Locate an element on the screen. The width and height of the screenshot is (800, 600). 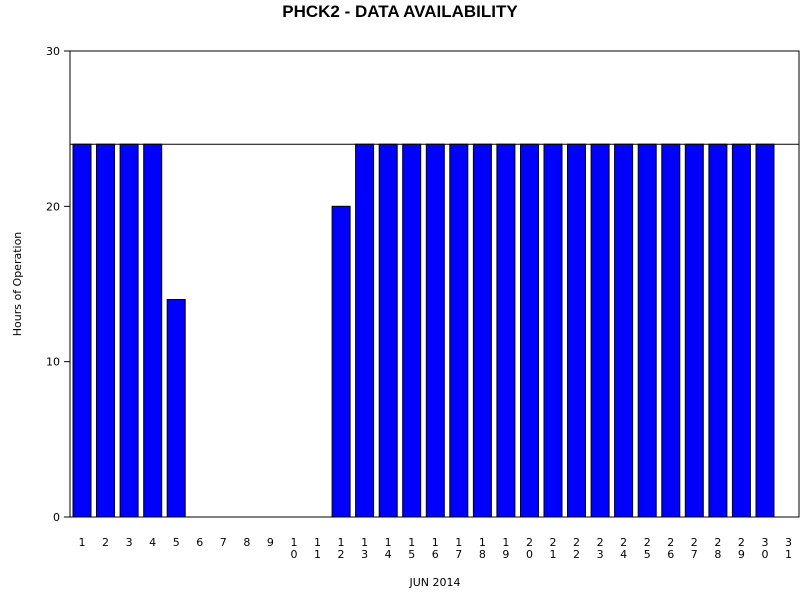
x-tick-label: 1 is located at coordinates (82, 542).